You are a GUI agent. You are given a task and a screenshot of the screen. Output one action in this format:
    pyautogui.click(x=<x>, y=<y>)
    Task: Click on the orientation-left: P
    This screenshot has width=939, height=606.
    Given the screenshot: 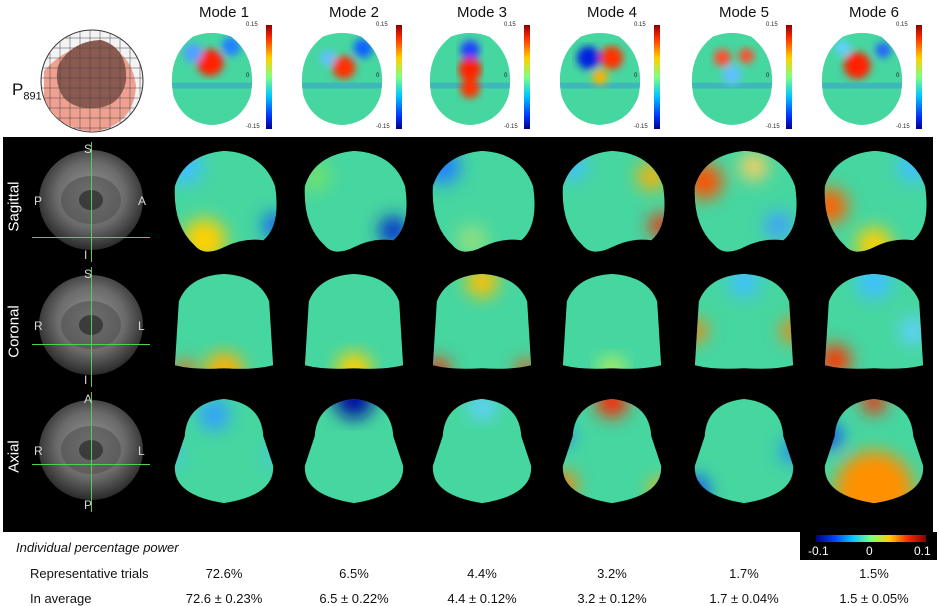 What is the action you would take?
    pyautogui.click(x=38, y=201)
    